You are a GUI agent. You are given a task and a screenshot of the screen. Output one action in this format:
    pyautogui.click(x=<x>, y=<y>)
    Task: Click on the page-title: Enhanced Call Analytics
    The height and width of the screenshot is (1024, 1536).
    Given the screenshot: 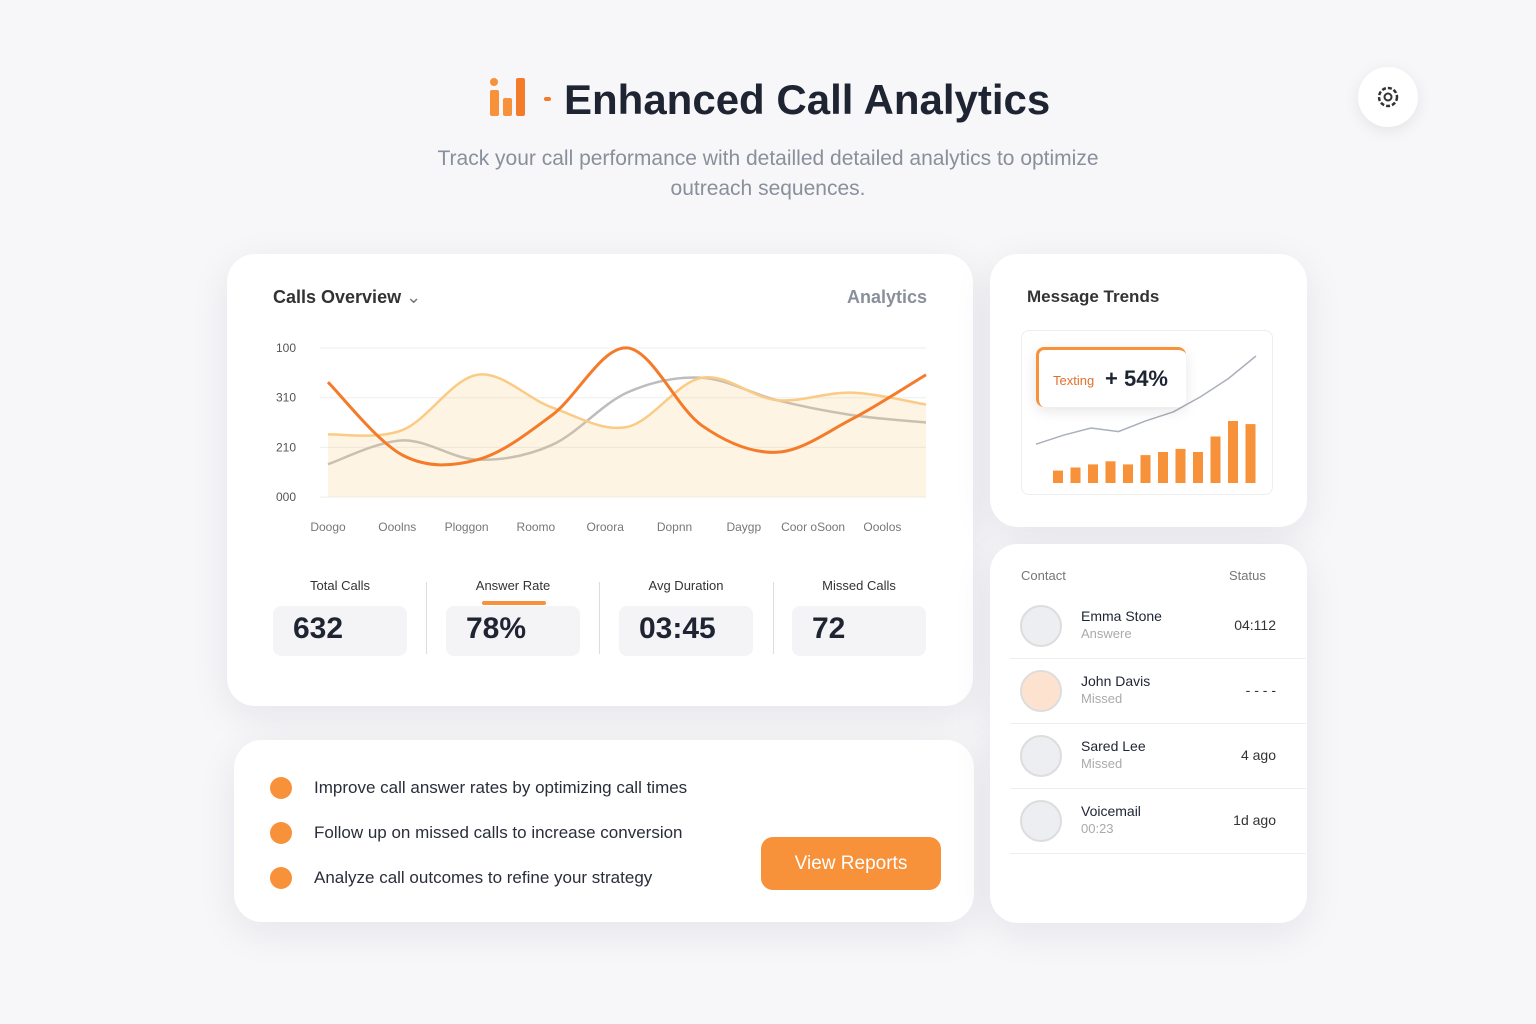 What is the action you would take?
    pyautogui.click(x=807, y=99)
    